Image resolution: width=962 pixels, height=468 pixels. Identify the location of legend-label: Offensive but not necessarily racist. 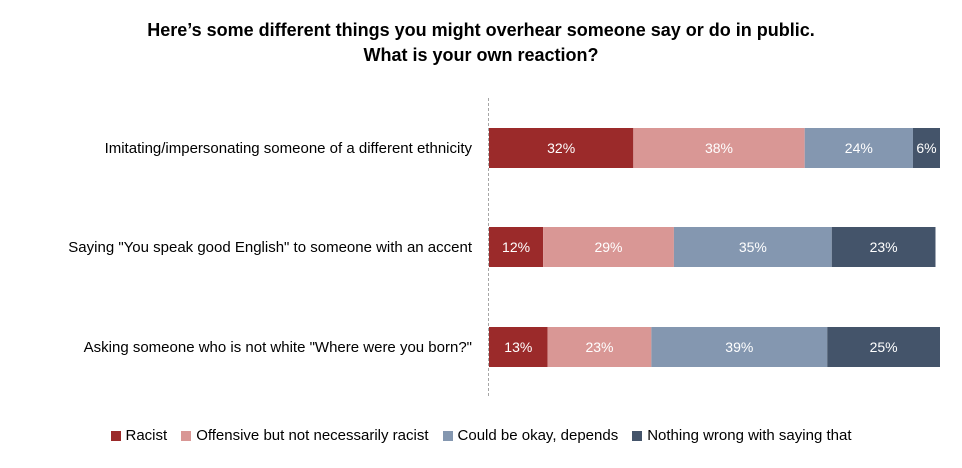
(312, 435).